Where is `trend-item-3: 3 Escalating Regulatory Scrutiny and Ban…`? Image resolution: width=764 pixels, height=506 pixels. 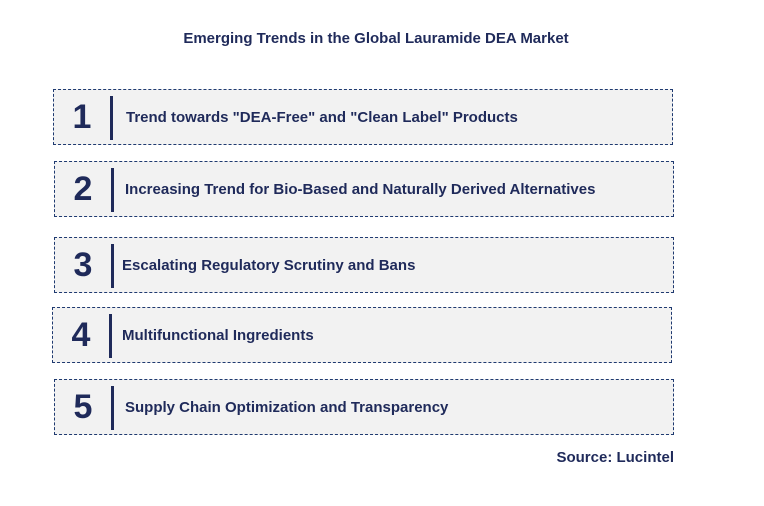
trend-item-3: 3 Escalating Regulatory Scrutiny and Ban… is located at coordinates (364, 265).